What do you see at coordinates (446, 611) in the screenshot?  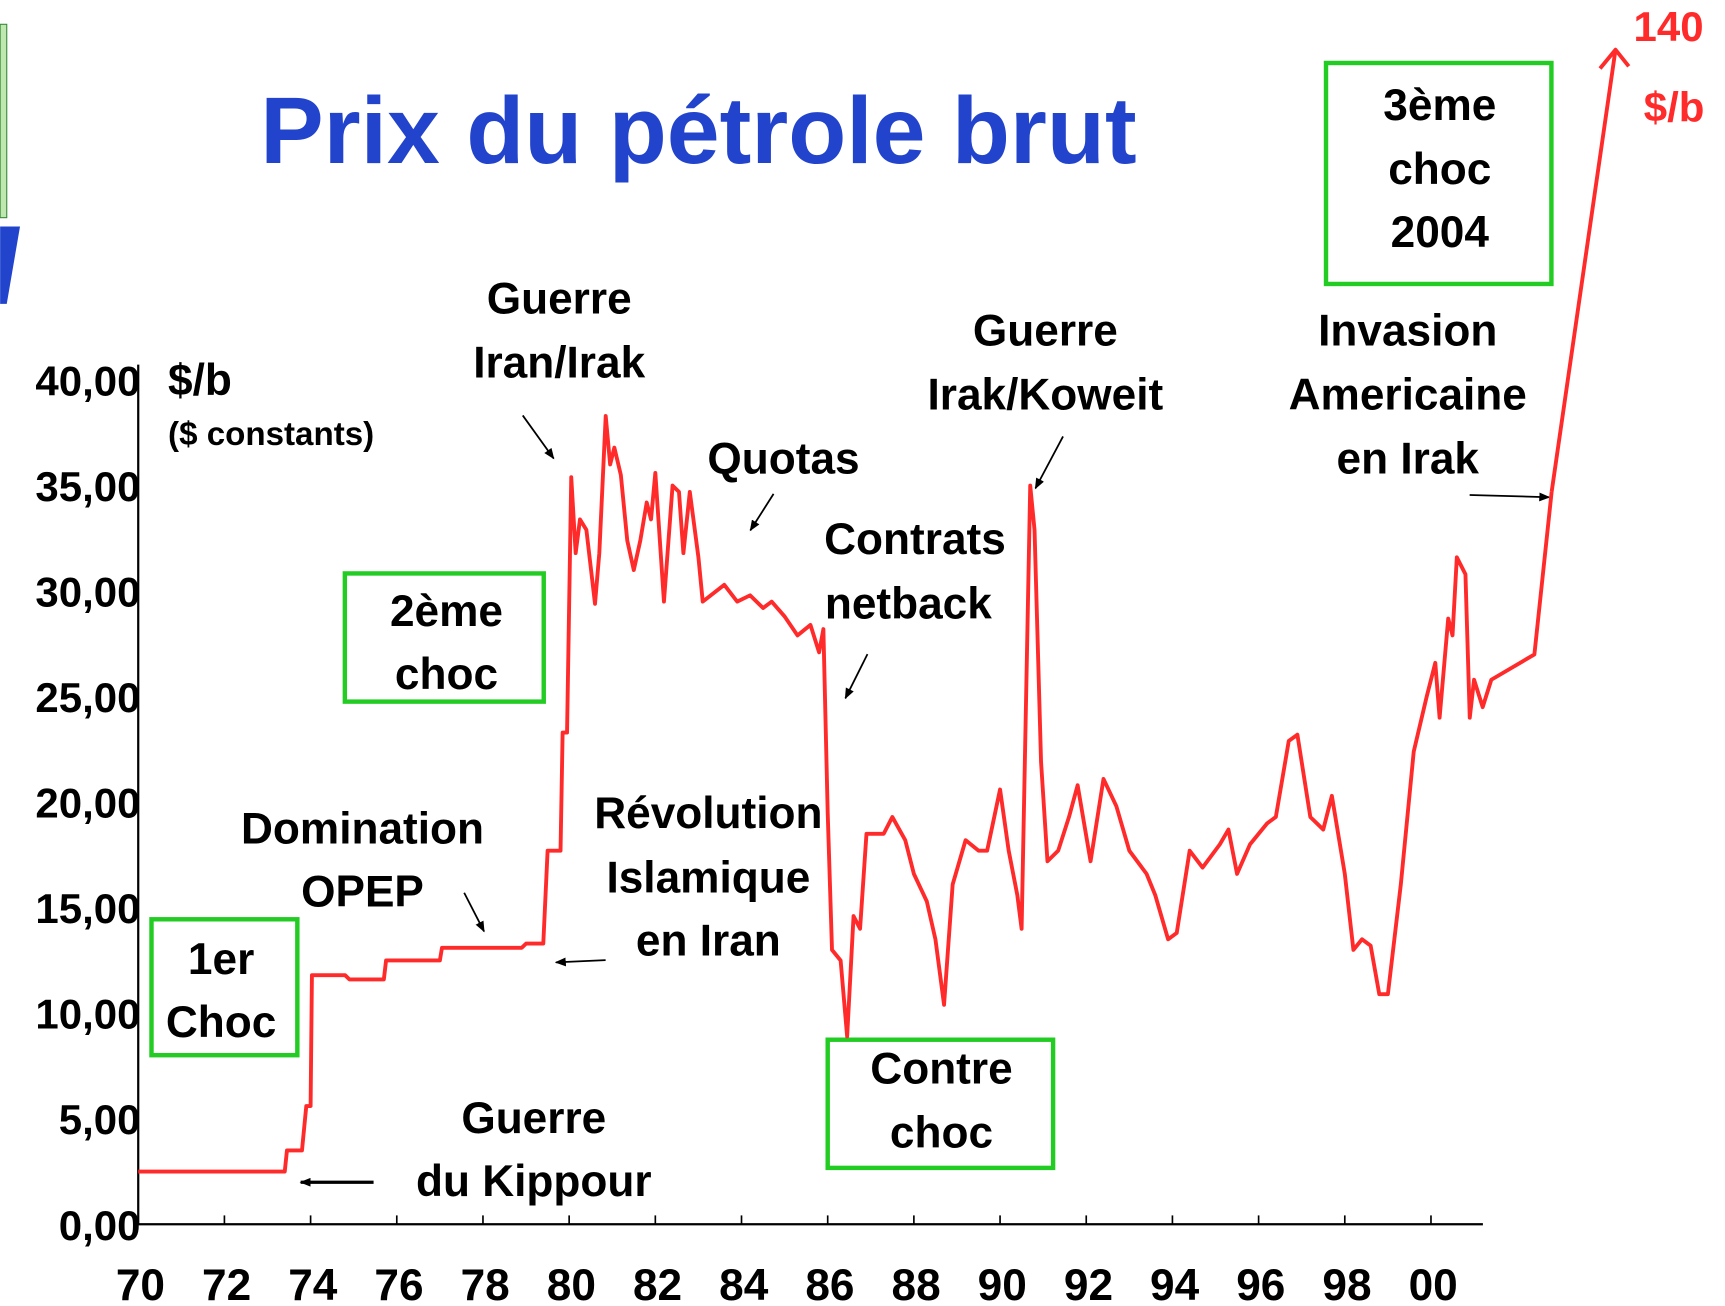 I see `annotation: 2ème` at bounding box center [446, 611].